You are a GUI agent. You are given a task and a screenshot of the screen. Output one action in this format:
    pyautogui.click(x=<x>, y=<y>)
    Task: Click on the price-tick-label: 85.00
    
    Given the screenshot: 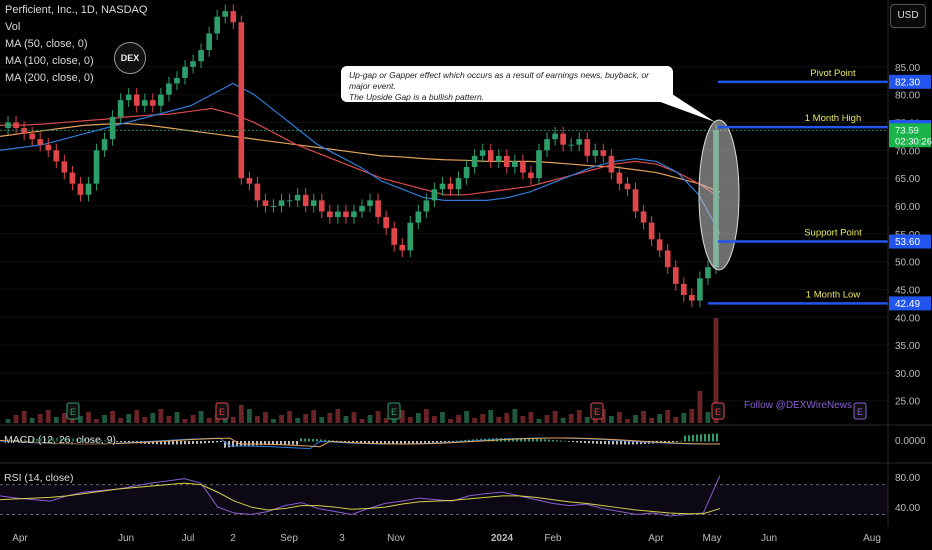 What is the action you would take?
    pyautogui.click(x=907, y=68)
    